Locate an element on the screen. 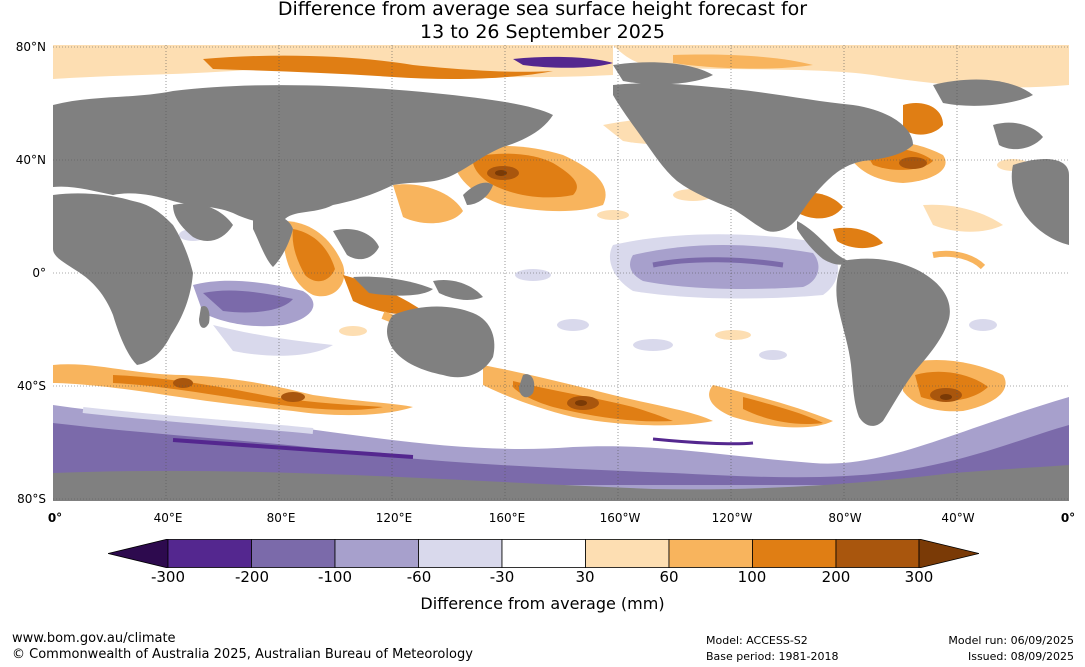 This screenshot has height=667, width=1085. arabia-land is located at coordinates (203, 222).